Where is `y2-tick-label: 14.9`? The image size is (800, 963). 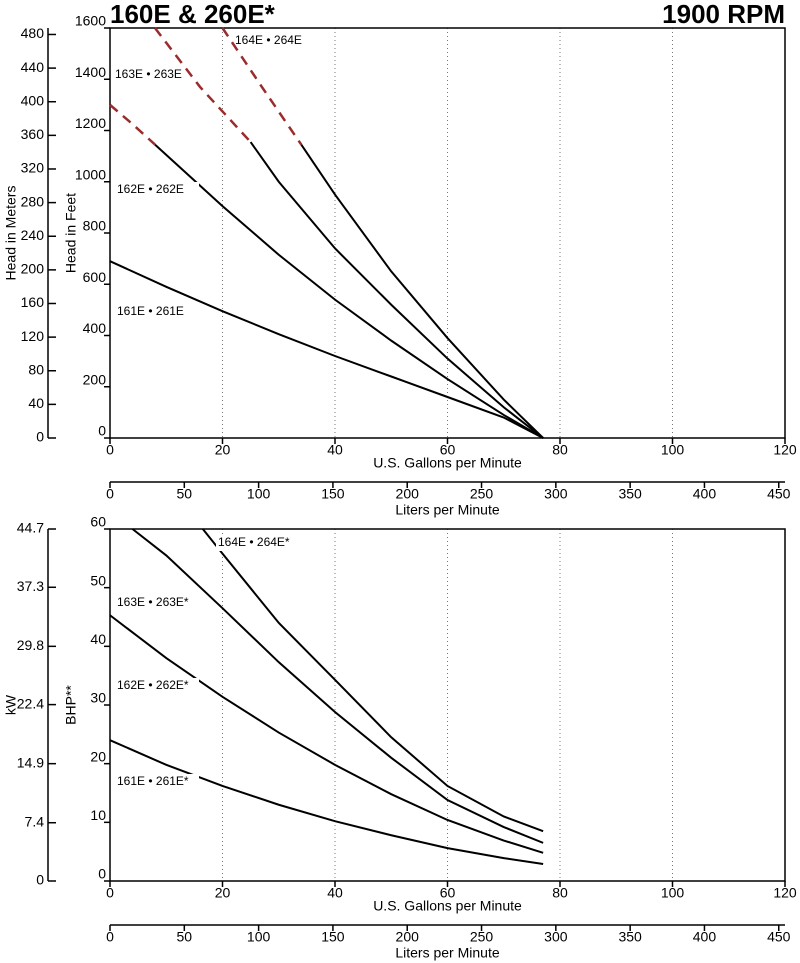
y2-tick-label: 14.9 is located at coordinates (30, 762).